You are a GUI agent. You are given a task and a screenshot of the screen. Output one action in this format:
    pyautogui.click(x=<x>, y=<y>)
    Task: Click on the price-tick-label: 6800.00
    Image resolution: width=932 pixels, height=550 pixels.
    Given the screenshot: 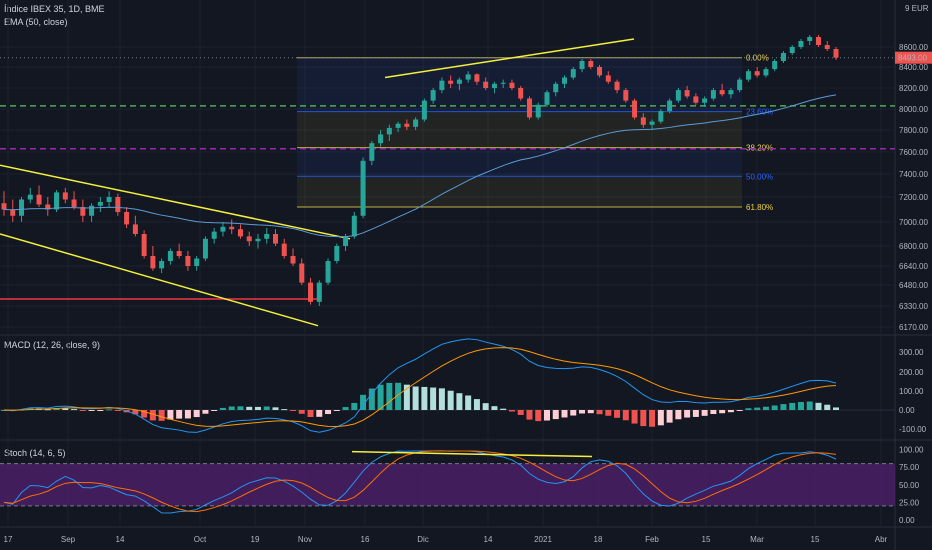 What is the action you would take?
    pyautogui.click(x=913, y=246)
    